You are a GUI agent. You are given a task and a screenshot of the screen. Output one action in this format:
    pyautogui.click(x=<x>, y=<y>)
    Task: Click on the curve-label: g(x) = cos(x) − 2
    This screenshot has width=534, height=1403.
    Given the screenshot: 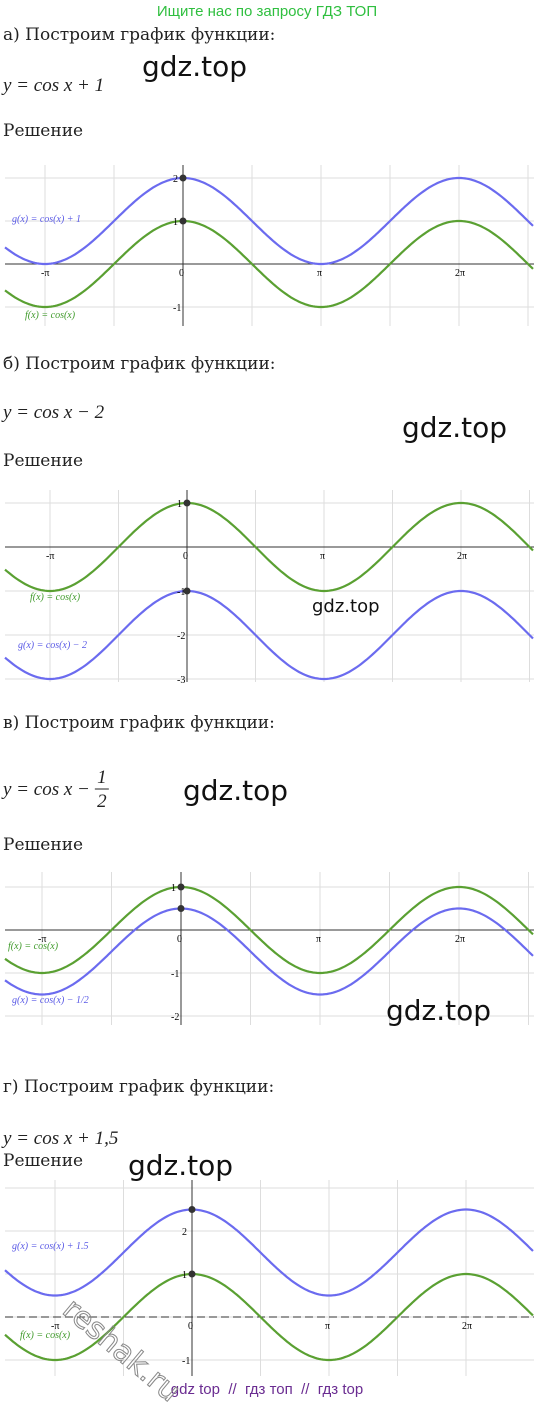 What is the action you would take?
    pyautogui.click(x=52, y=645)
    